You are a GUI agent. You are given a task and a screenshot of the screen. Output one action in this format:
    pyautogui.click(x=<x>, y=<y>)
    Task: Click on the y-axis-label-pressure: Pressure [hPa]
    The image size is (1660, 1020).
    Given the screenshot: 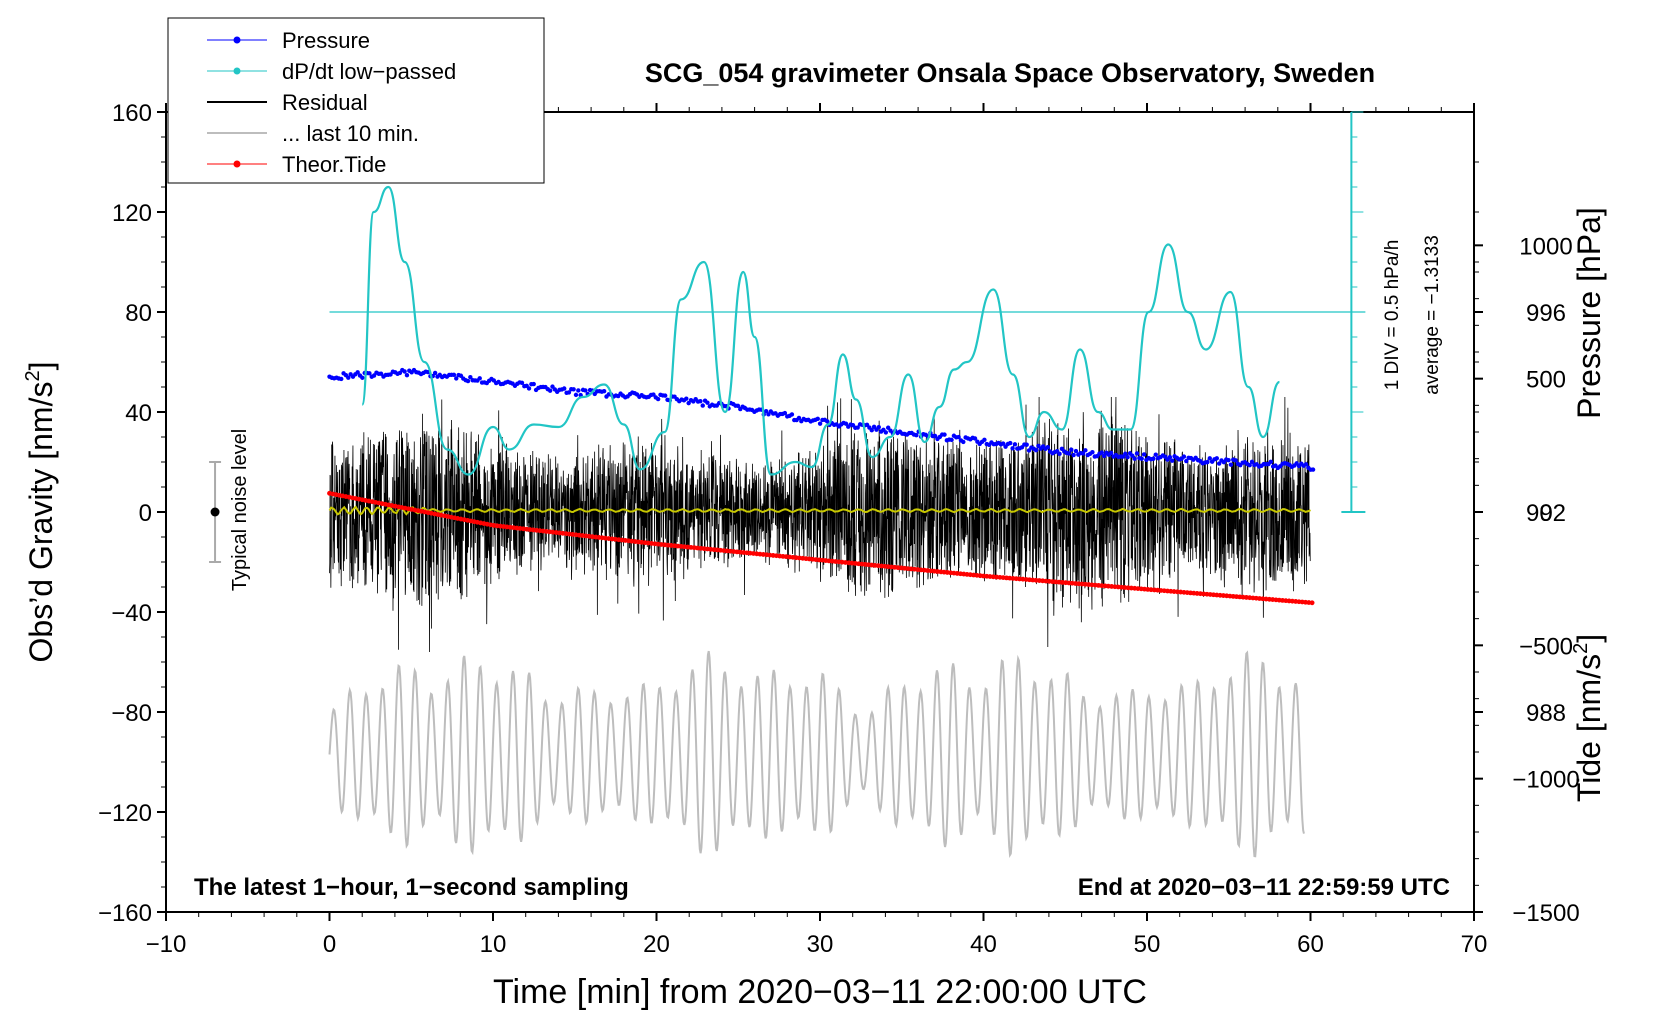 What is the action you would take?
    pyautogui.click(x=1589, y=313)
    